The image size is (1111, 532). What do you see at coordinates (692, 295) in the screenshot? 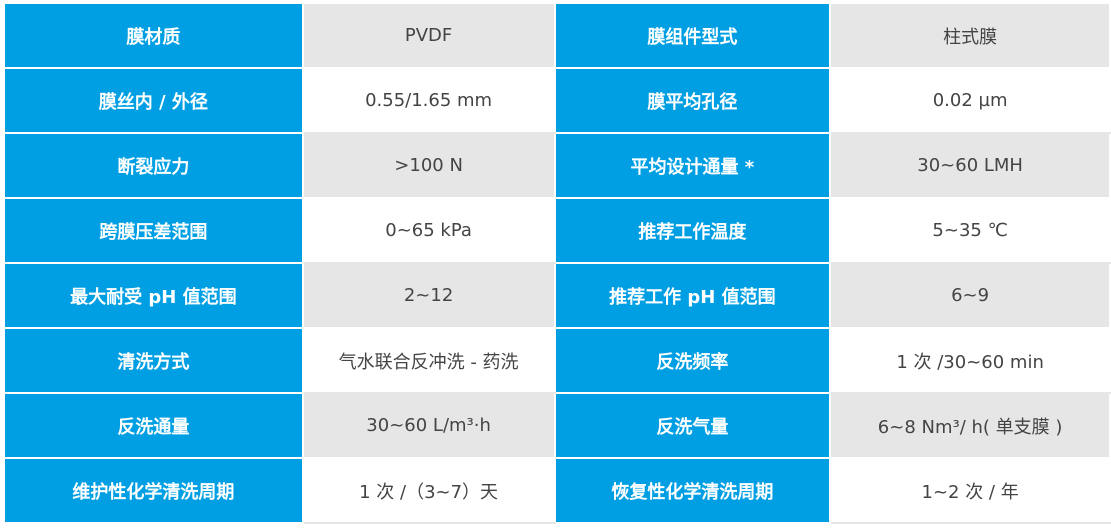
I see `row-label: 推荐工作 pH 值范围` at bounding box center [692, 295].